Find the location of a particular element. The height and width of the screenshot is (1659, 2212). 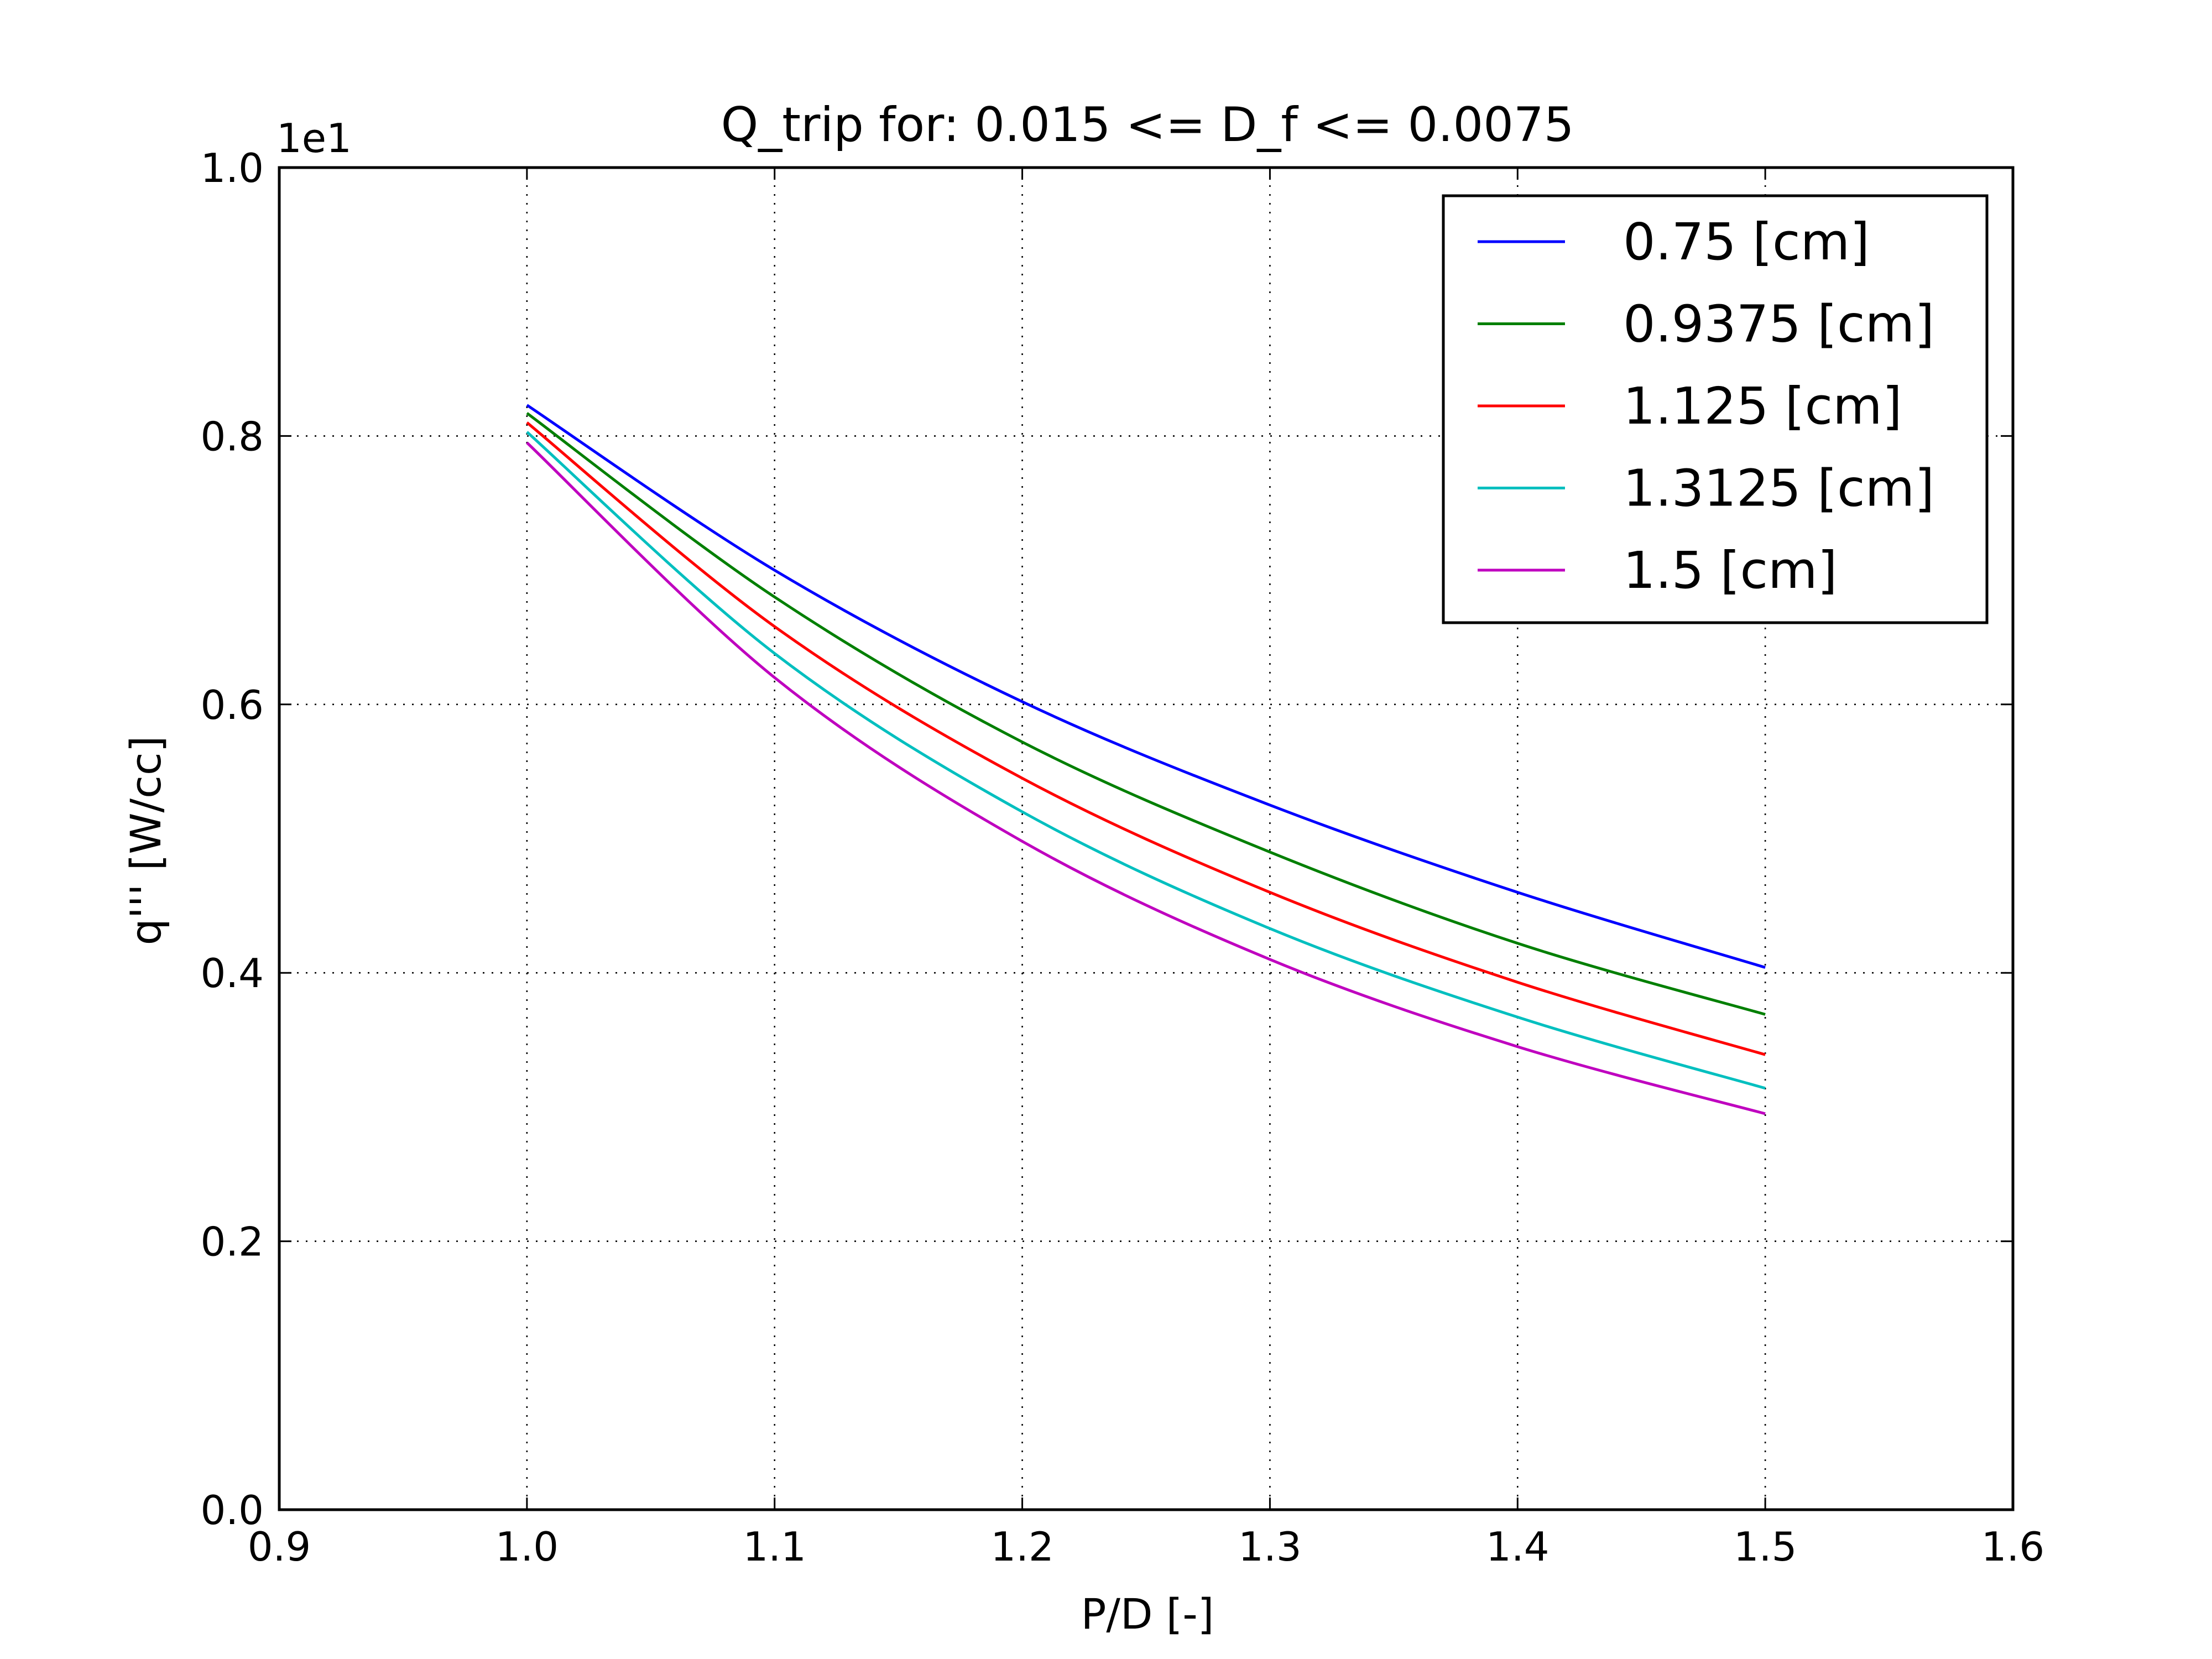

legend-box is located at coordinates (1716, 409).